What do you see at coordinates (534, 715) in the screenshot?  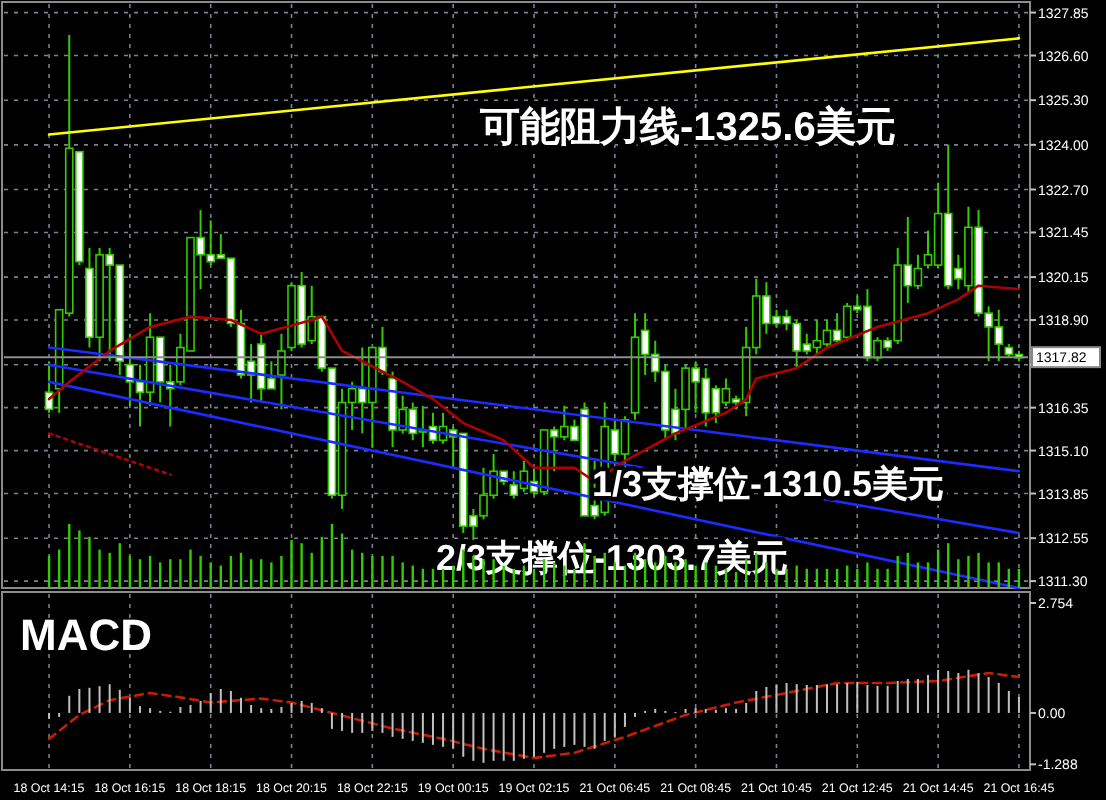 I see `line-series` at bounding box center [534, 715].